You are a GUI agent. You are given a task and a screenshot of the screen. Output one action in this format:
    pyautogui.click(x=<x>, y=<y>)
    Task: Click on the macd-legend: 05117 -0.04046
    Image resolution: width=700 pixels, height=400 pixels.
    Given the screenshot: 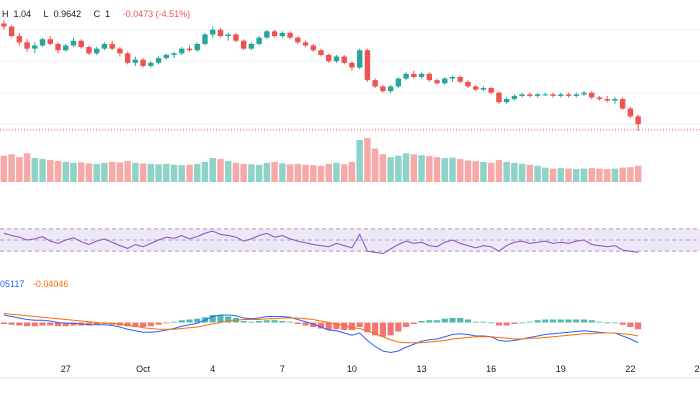 What is the action you would take?
    pyautogui.click(x=37, y=284)
    